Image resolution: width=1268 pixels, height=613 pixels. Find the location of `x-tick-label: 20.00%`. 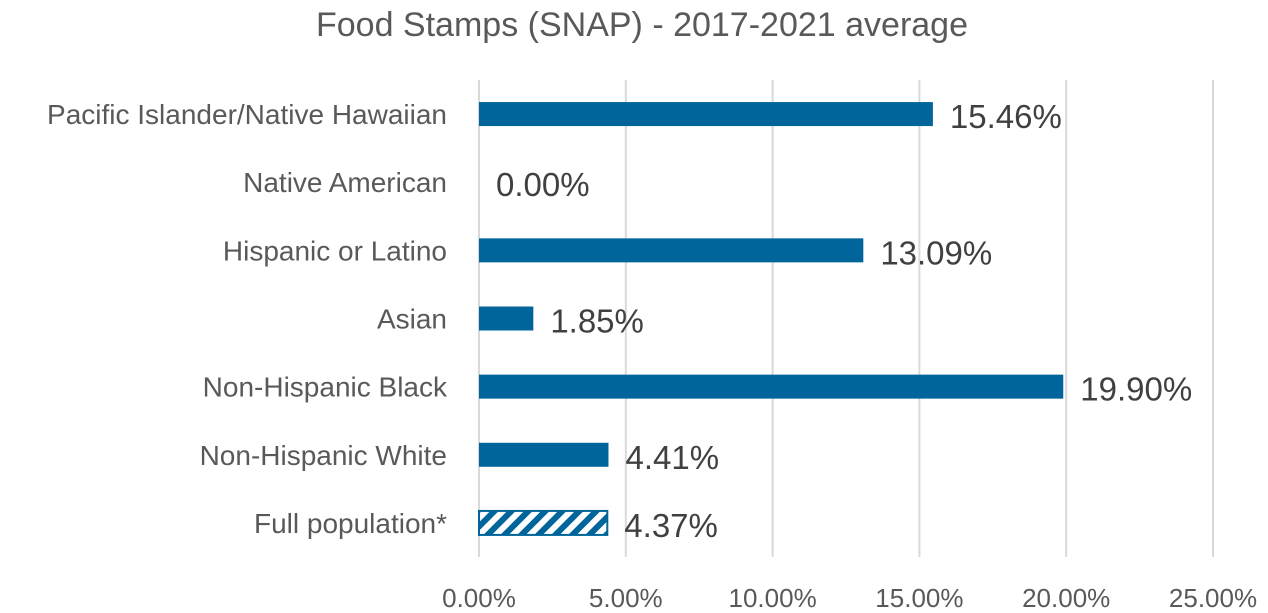

x-tick-label: 20.00% is located at coordinates (1066, 598).